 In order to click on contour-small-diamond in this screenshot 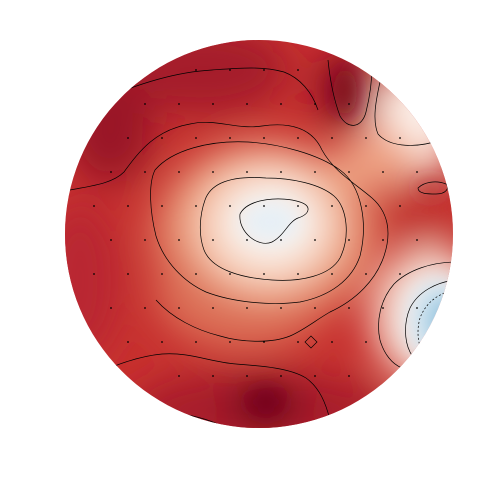, I will do `click(311, 342)`.